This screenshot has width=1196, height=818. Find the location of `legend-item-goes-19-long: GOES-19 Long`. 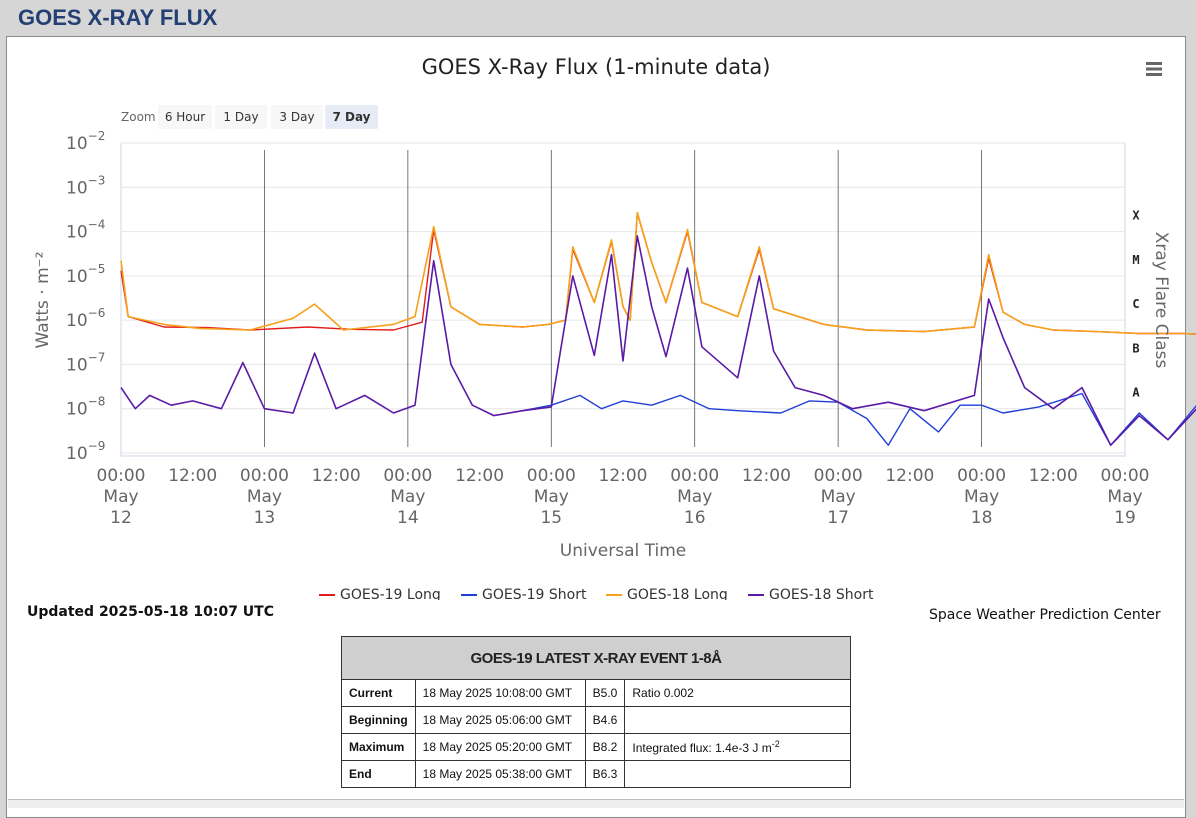

legend-item-goes-19-long: GOES-19 Long is located at coordinates (380, 593).